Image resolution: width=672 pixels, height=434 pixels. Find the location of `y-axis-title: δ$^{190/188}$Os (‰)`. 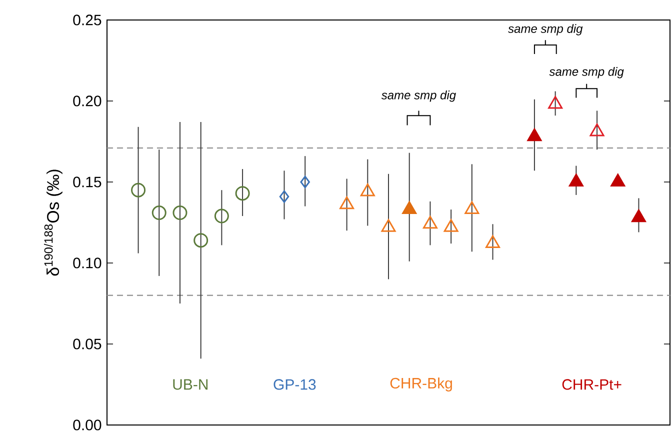

y-axis-title: δ$^{190/188}$Os (‰) is located at coordinates (53, 223).